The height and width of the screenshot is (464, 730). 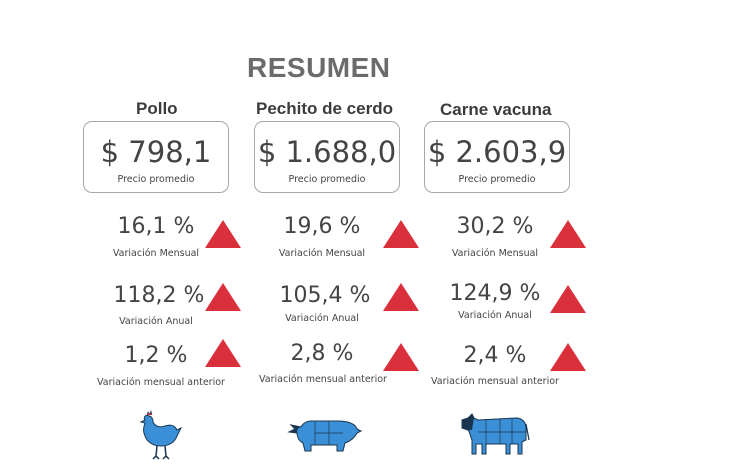 What do you see at coordinates (325, 295) in the screenshot?
I see `annual-variation-value: 105,4 %` at bounding box center [325, 295].